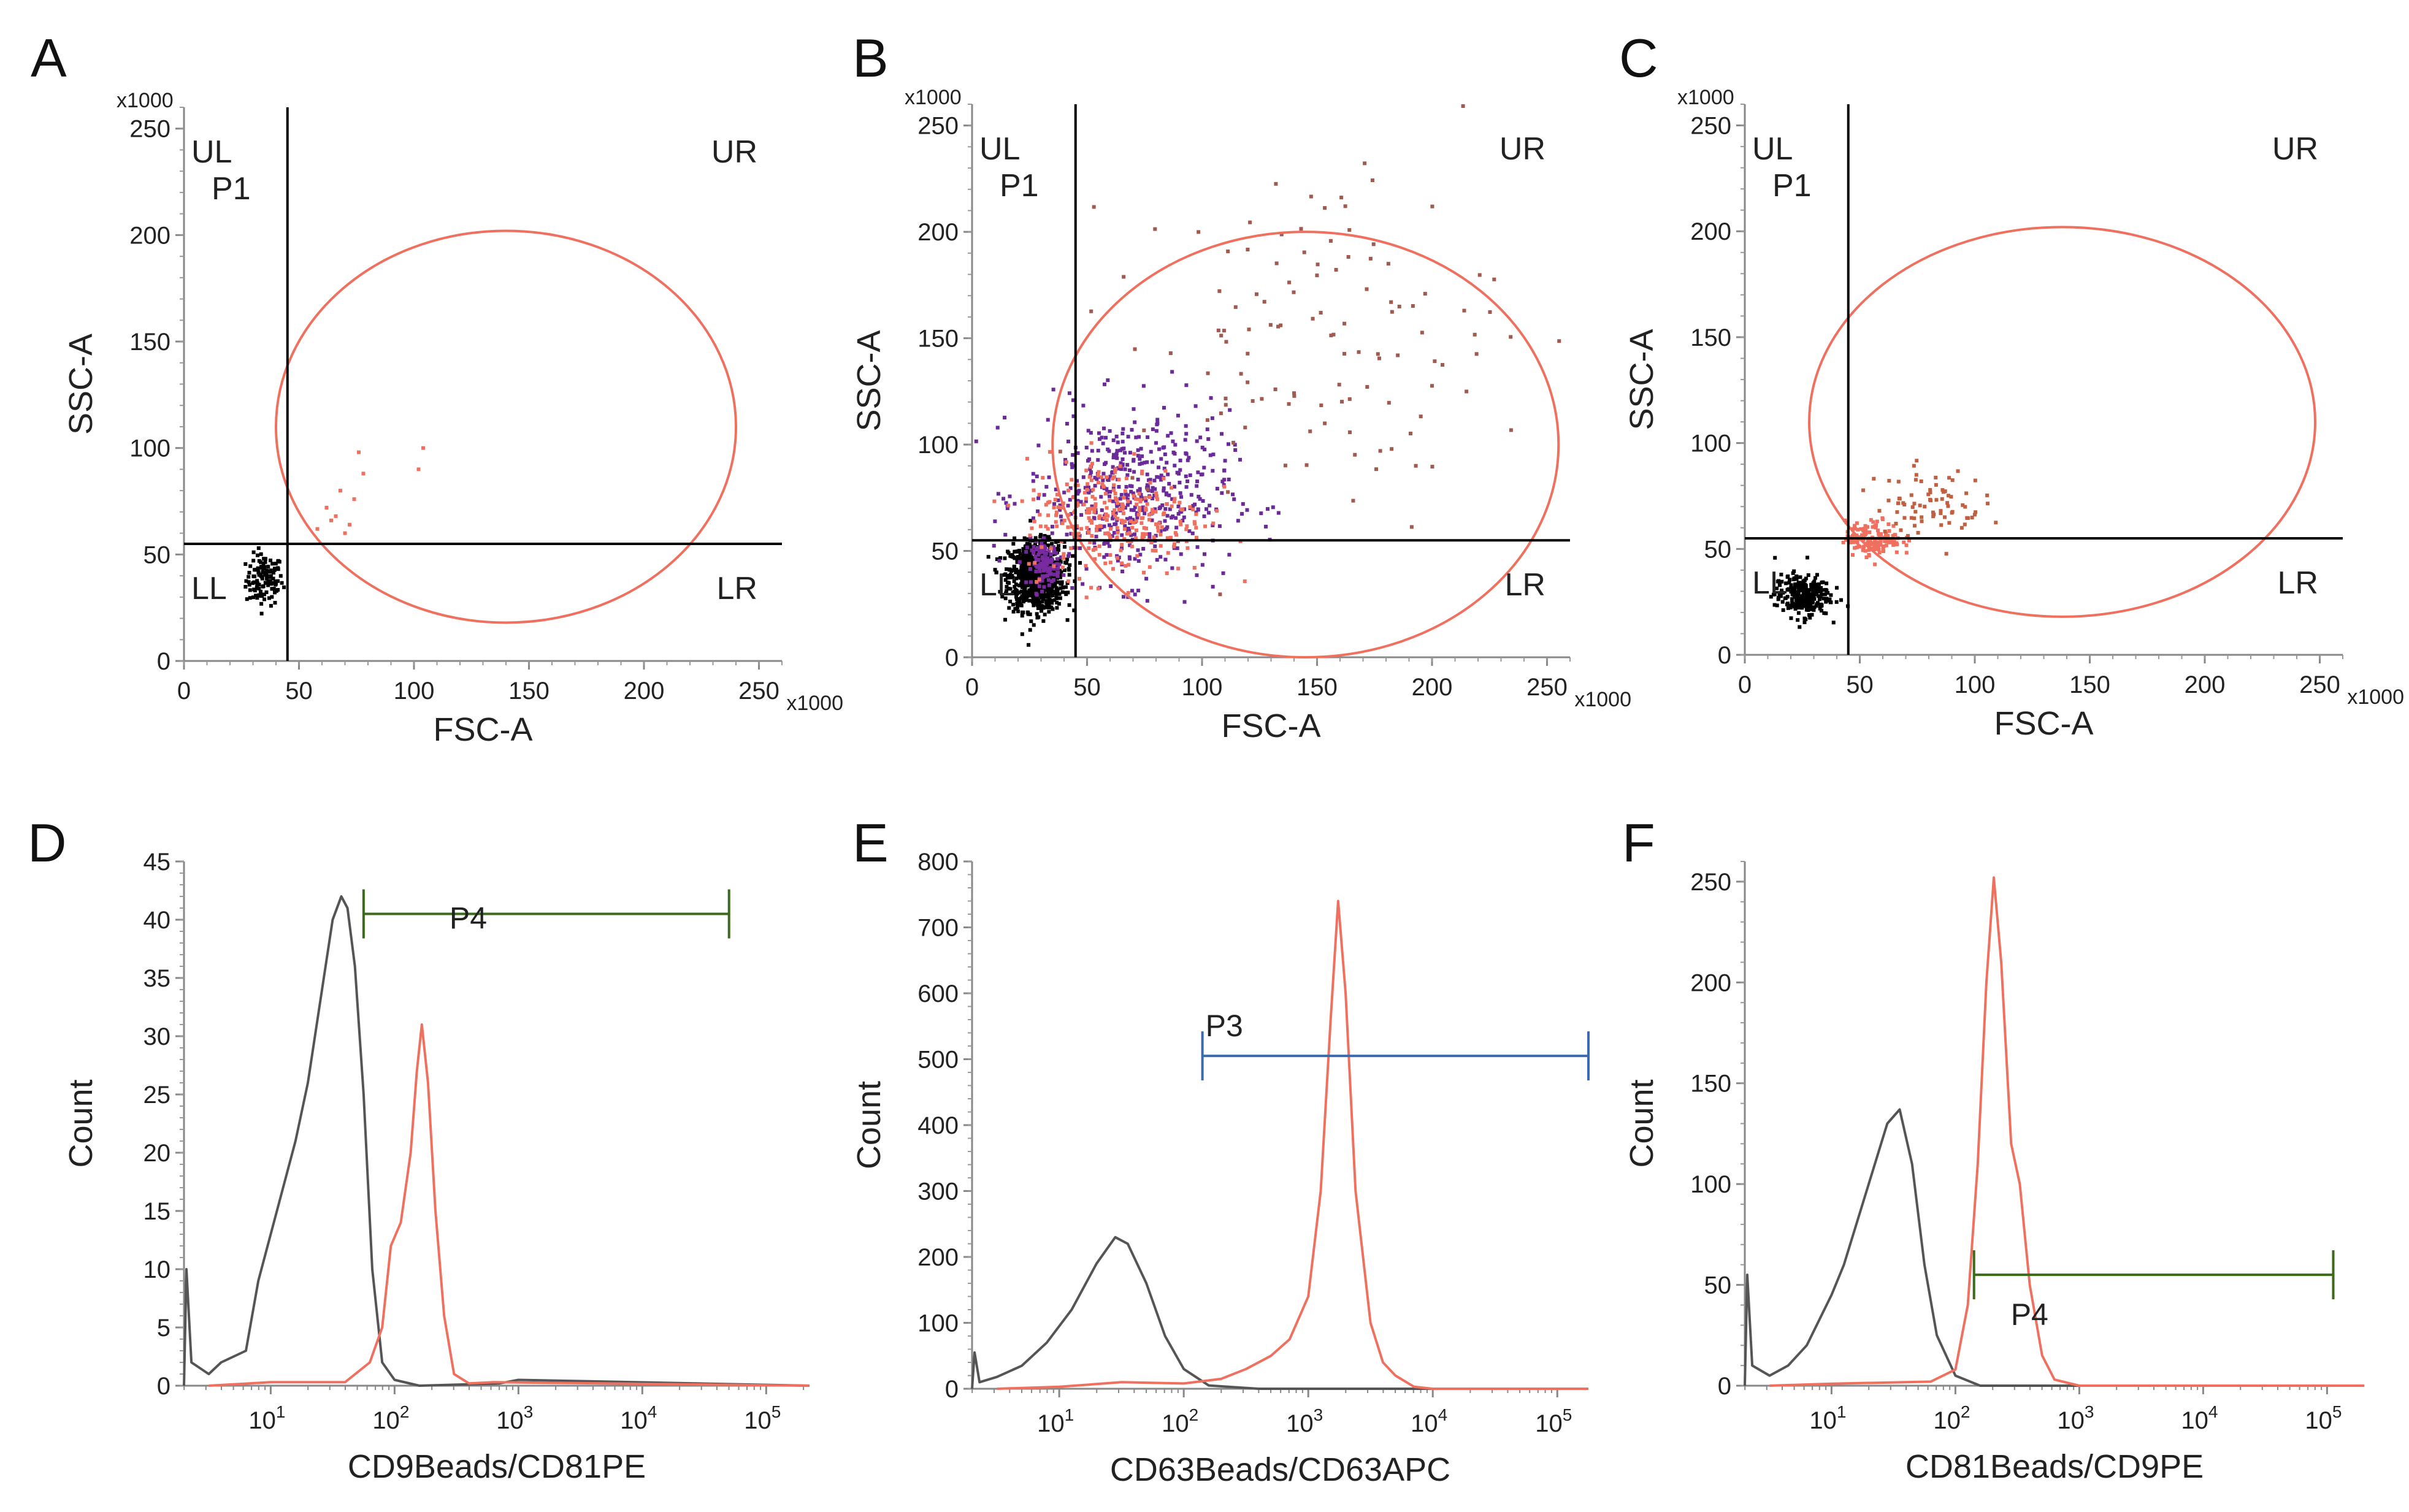 The width and height of the screenshot is (2409, 1512). Describe the element at coordinates (157, 1036) in the screenshot. I see `y-tick-label: 30` at that location.